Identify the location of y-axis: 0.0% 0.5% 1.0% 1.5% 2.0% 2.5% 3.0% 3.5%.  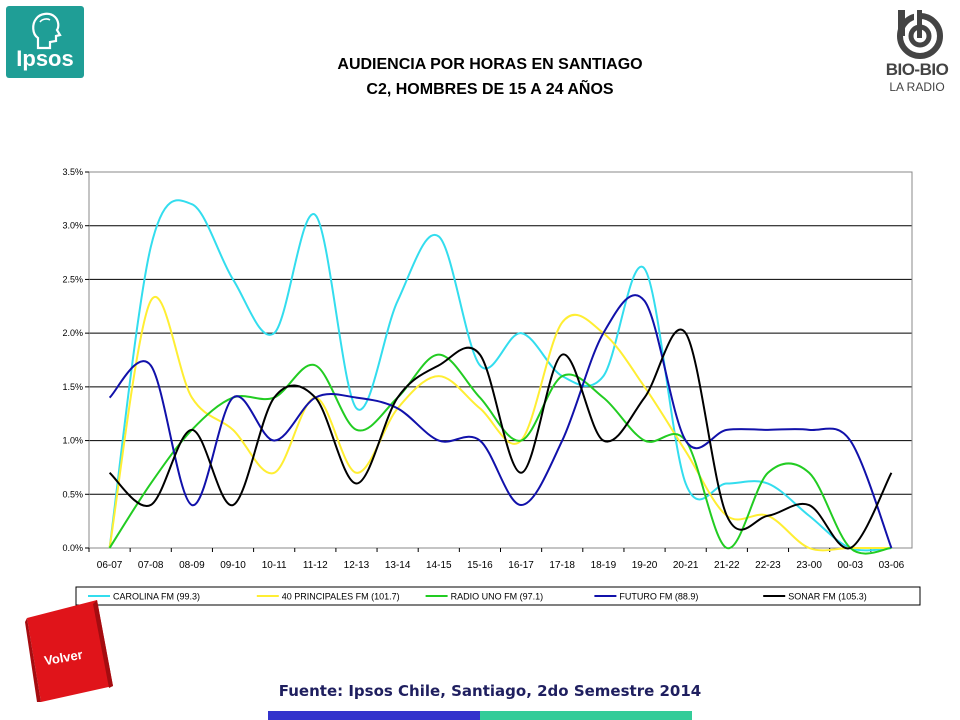
(75, 360).